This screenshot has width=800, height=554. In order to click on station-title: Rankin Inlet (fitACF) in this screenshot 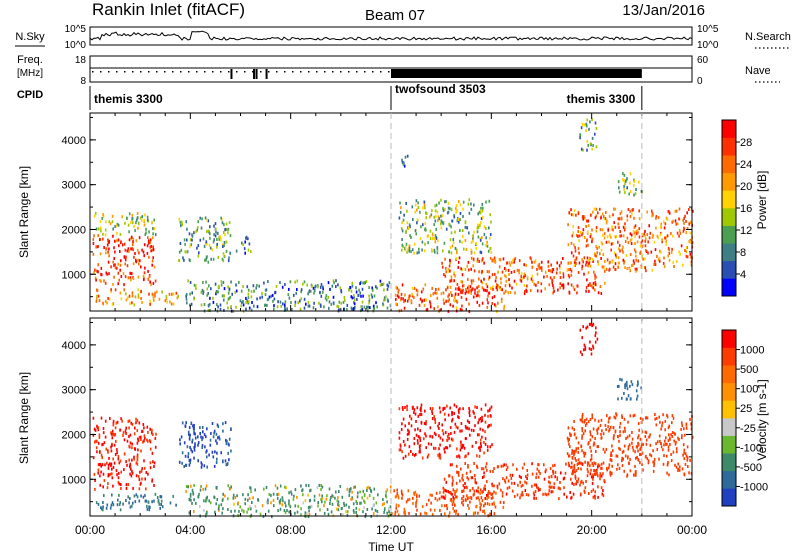, I will do `click(168, 9)`.